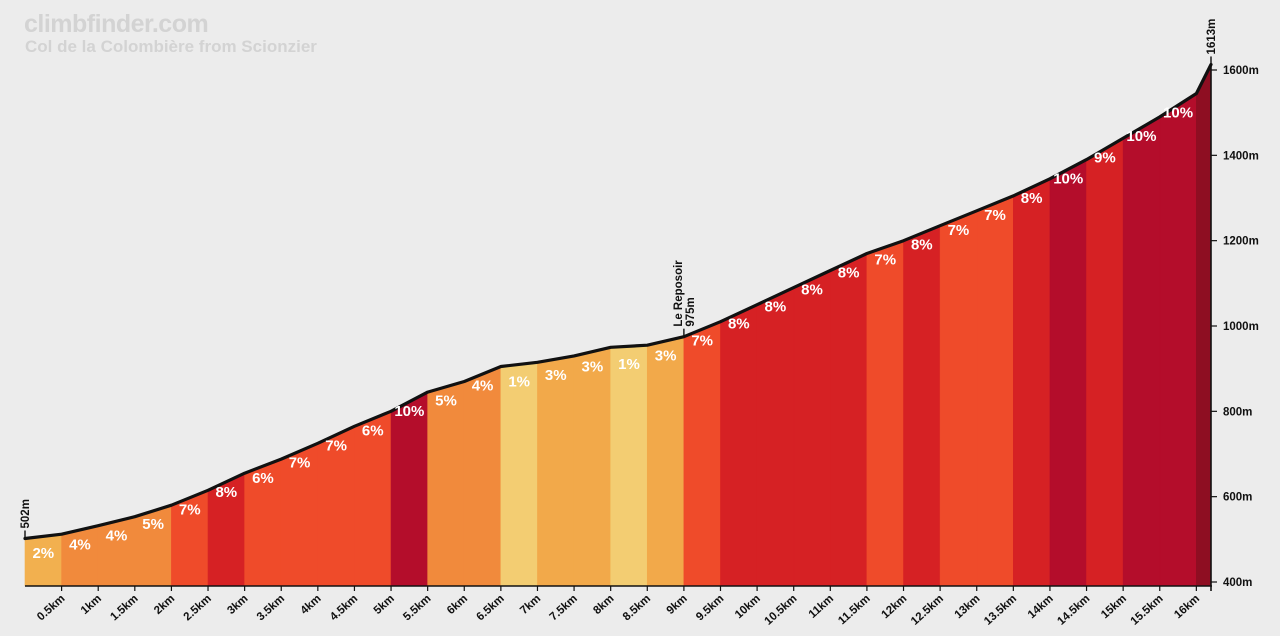  I want to click on x-tick-label: 14.5km, so click(1073, 610).